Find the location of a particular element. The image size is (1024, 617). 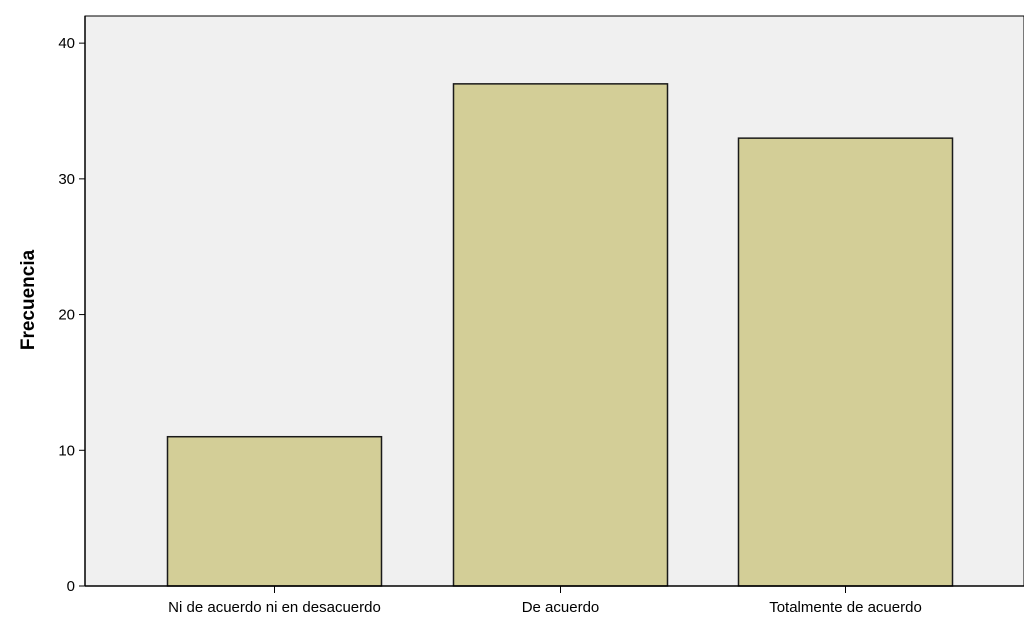

y-tick-label: 10 is located at coordinates (66, 450).